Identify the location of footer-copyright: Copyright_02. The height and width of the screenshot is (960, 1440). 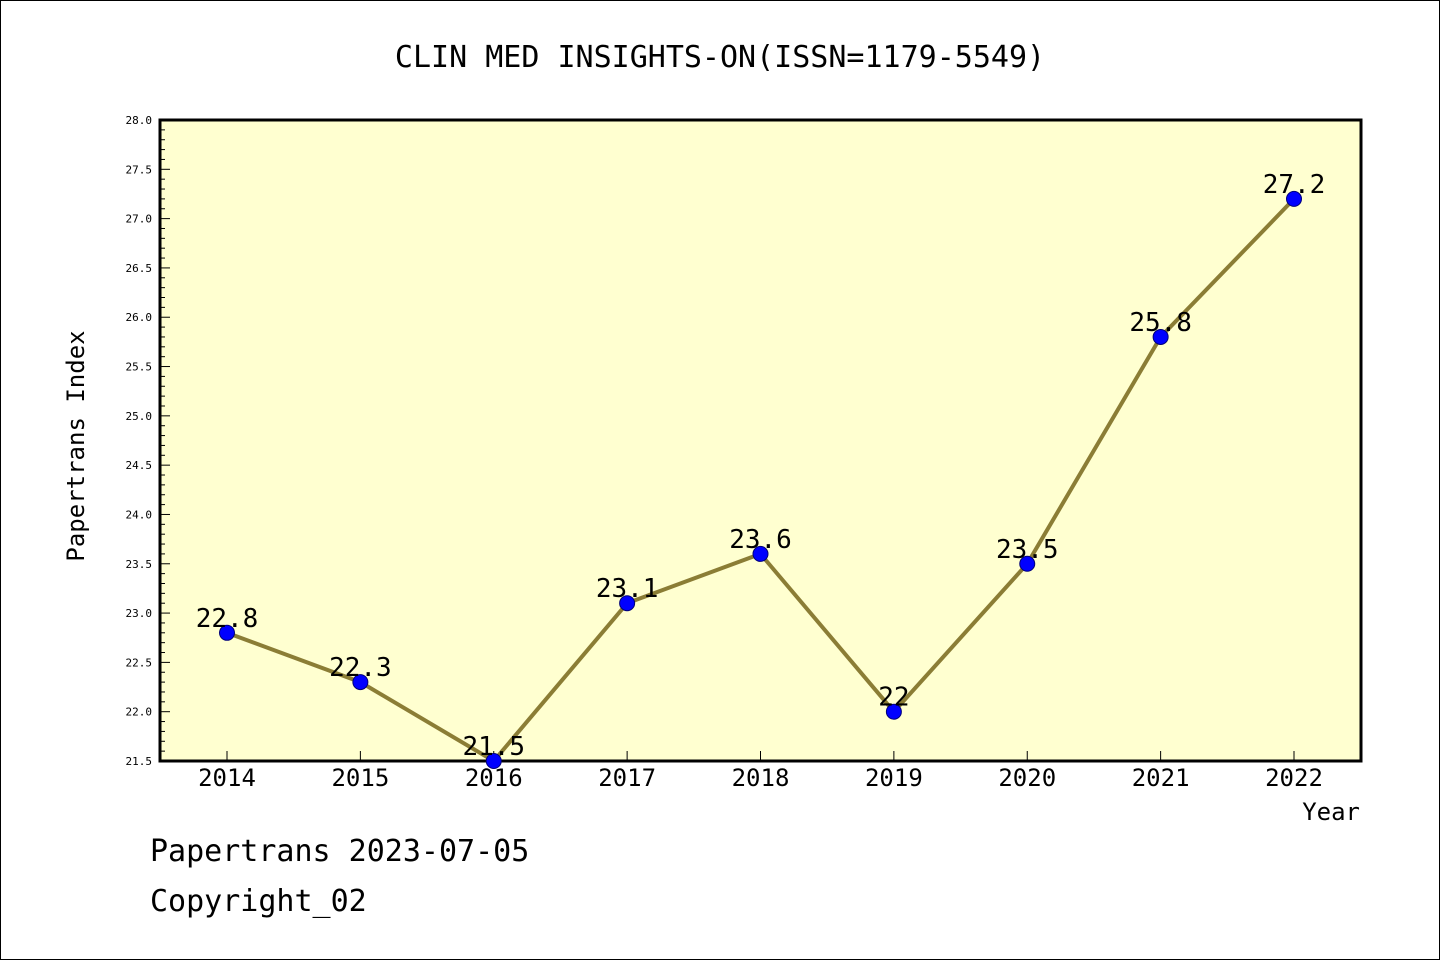
(258, 901).